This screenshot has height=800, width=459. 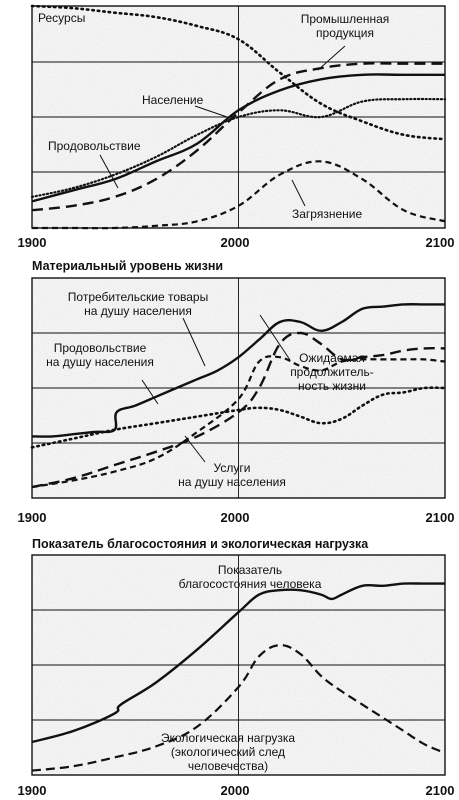 I want to click on series-label-wellbeing: Показатель благосостояния человека, so click(x=250, y=577).